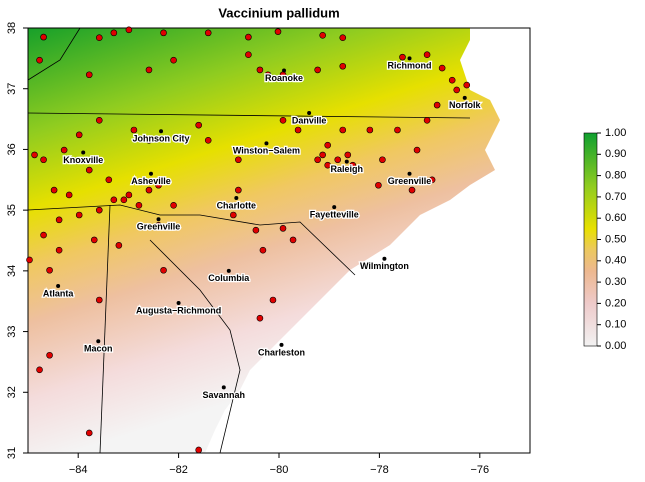 This screenshot has width=645, height=482. What do you see at coordinates (151, 181) in the screenshot?
I see `city-label: Asheville` at bounding box center [151, 181].